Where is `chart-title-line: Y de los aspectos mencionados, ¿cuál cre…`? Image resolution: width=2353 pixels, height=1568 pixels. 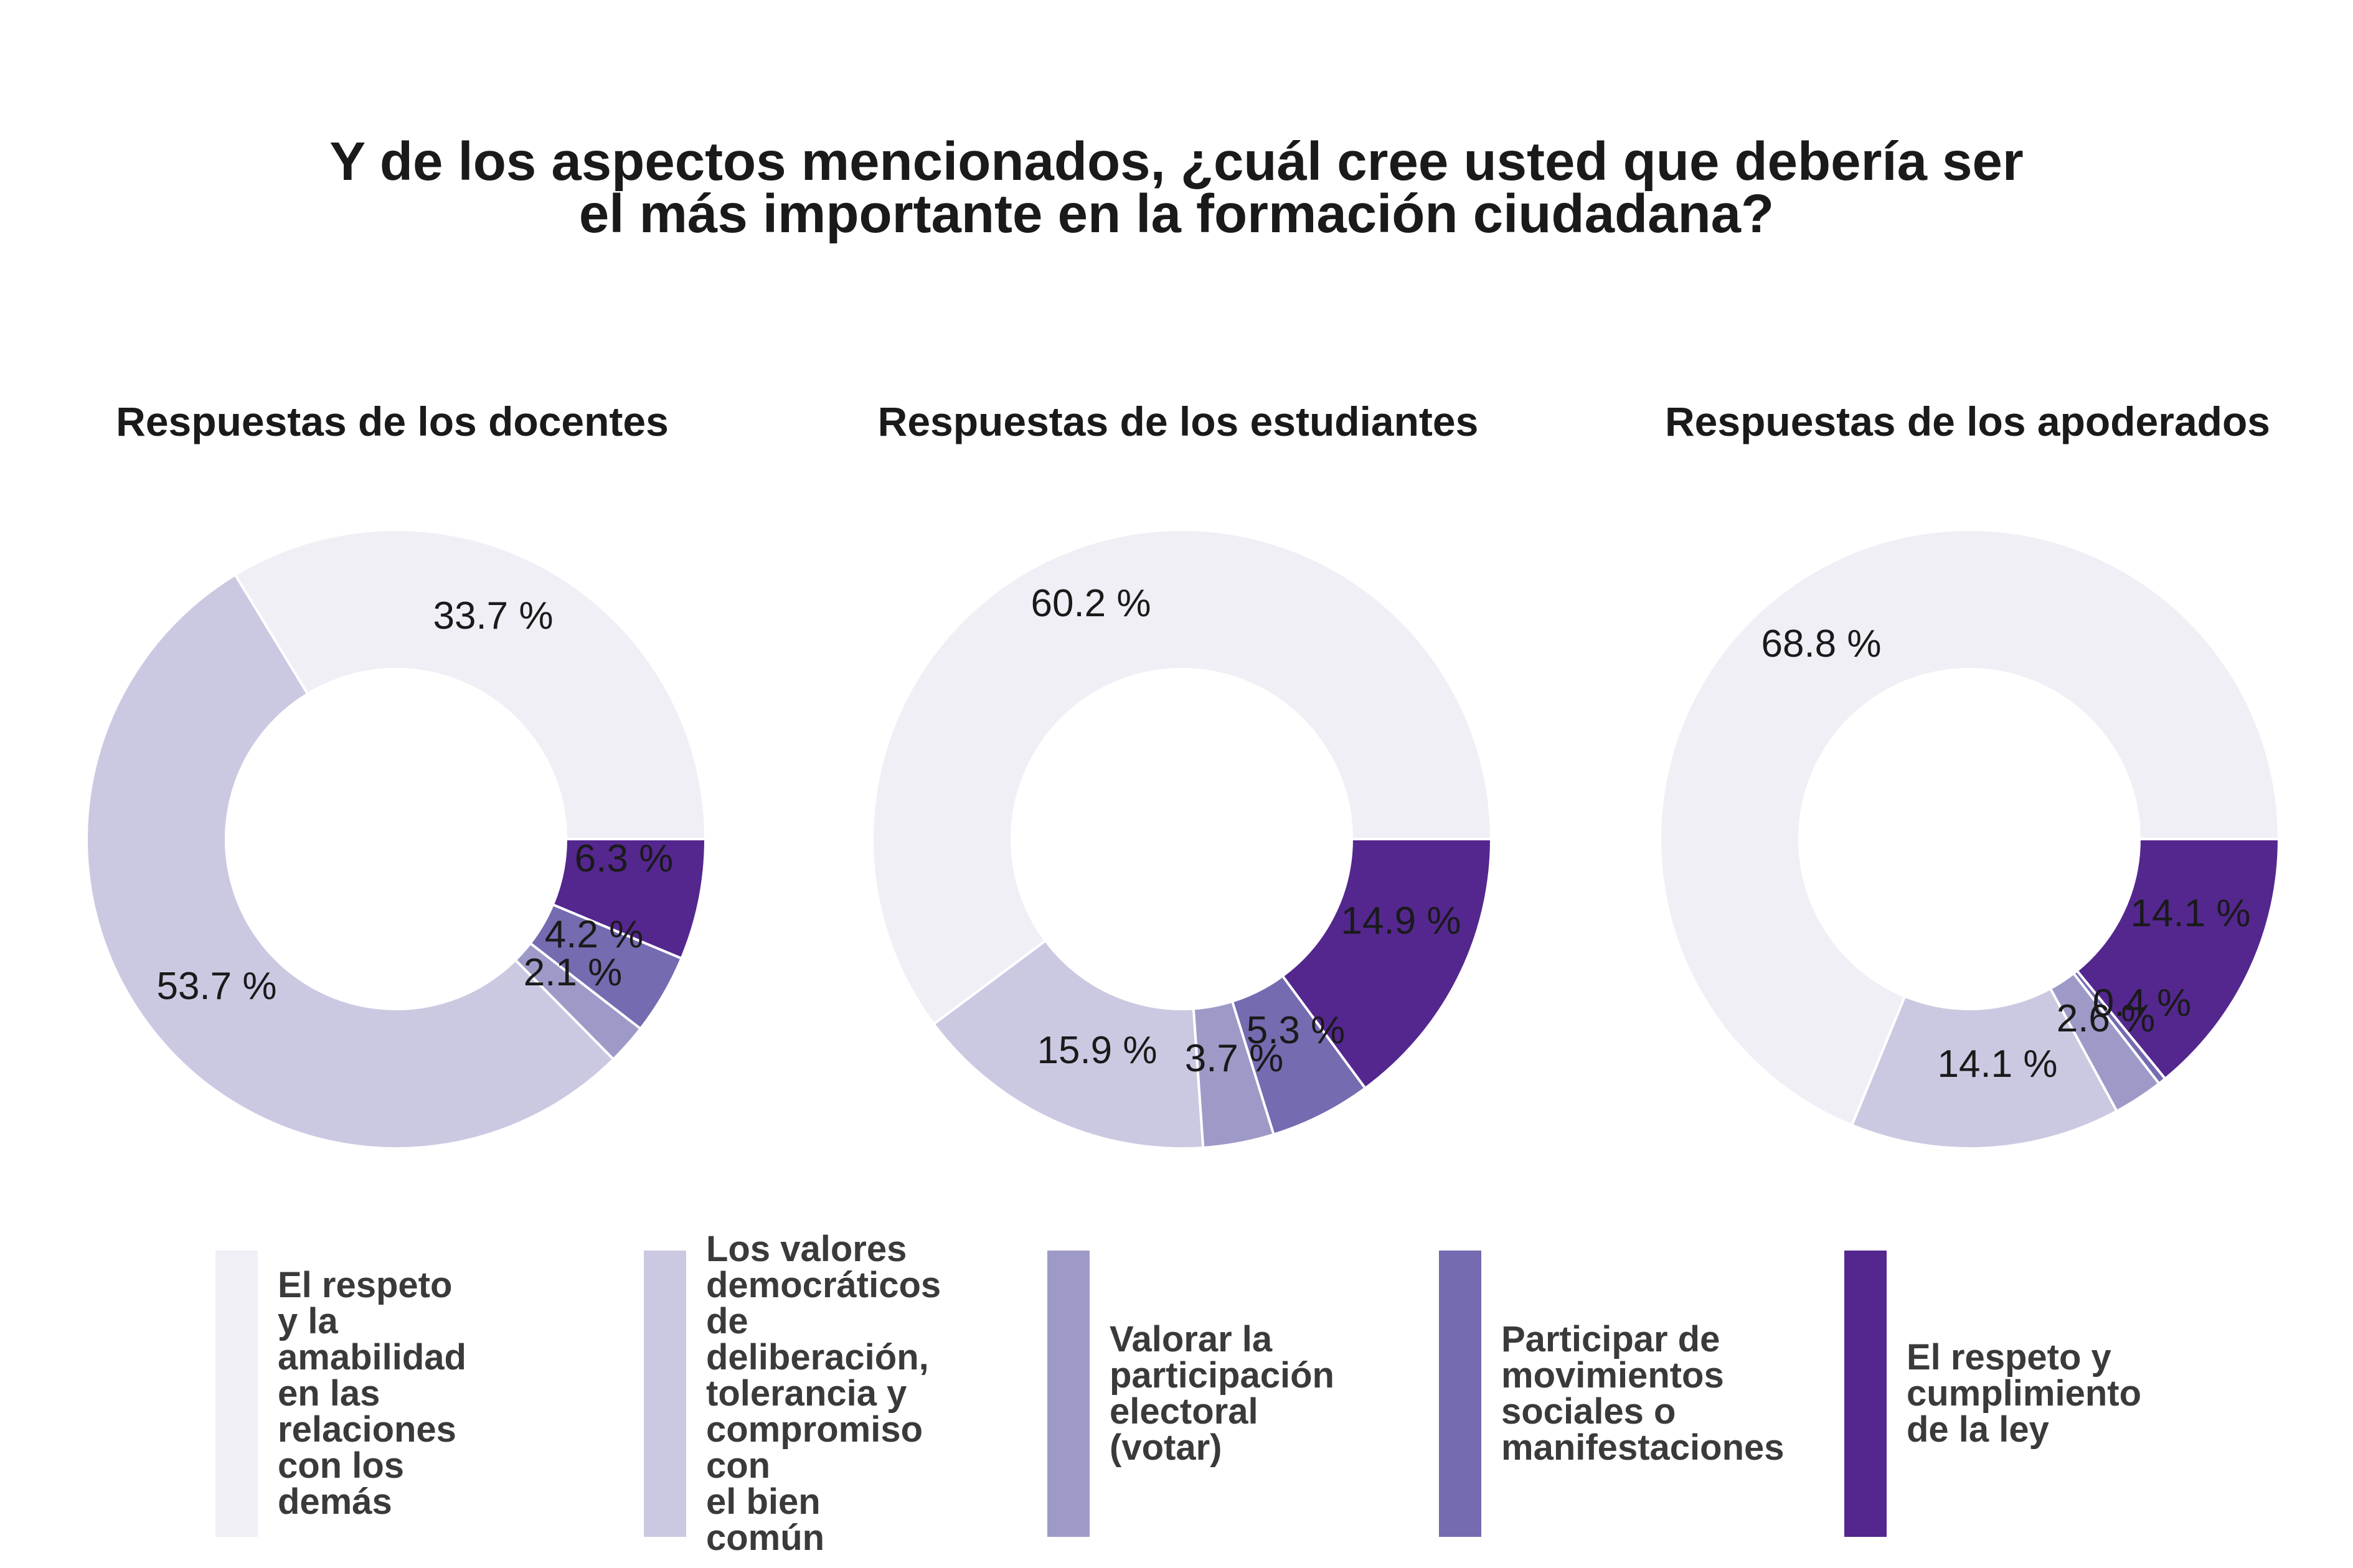
chart-title-line: Y de los aspectos mencionados, ¿cuál cre… is located at coordinates (1176, 161).